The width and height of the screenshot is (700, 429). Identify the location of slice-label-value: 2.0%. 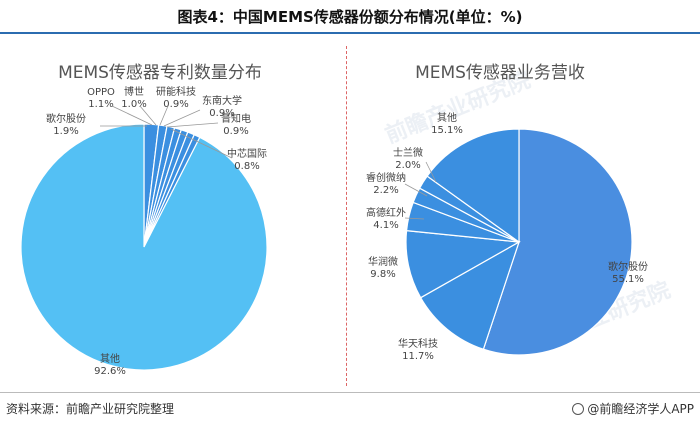
(407, 165).